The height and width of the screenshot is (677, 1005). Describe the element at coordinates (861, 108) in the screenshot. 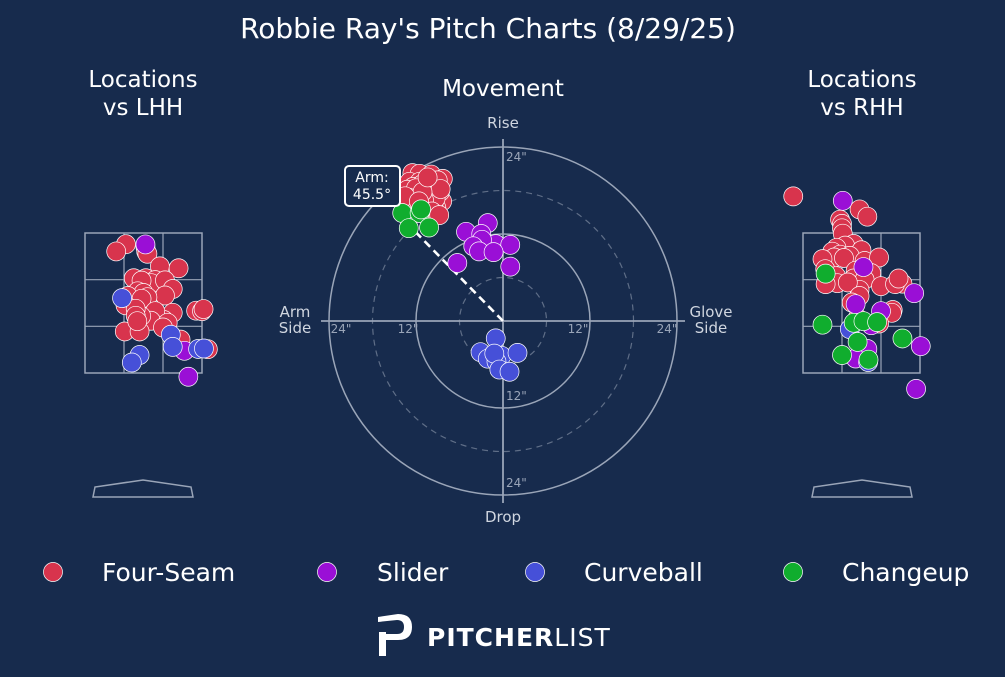

I see `rhh-title-line-2: vs RHH` at that location.